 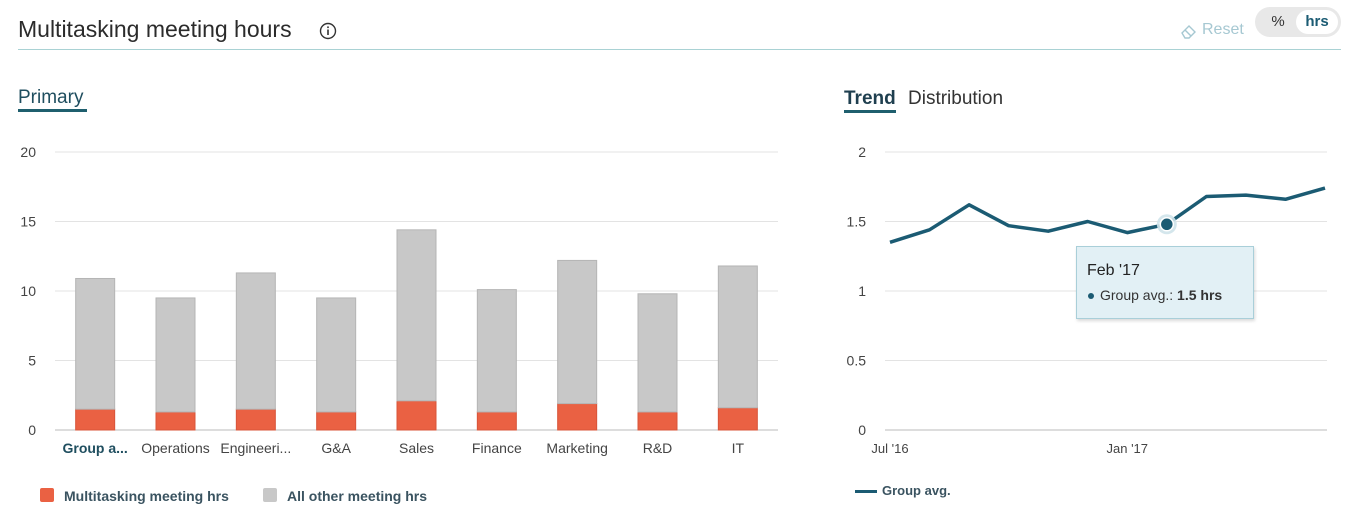 I want to click on bar-x-tick-label: Finance, so click(x=497, y=448).